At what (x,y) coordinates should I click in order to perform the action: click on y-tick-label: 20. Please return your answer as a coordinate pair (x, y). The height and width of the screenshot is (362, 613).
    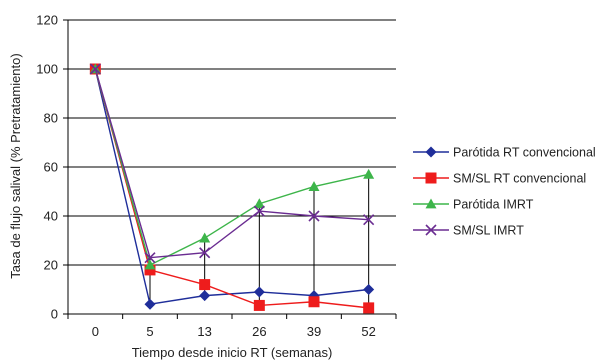
    Looking at the image, I should click on (51, 265).